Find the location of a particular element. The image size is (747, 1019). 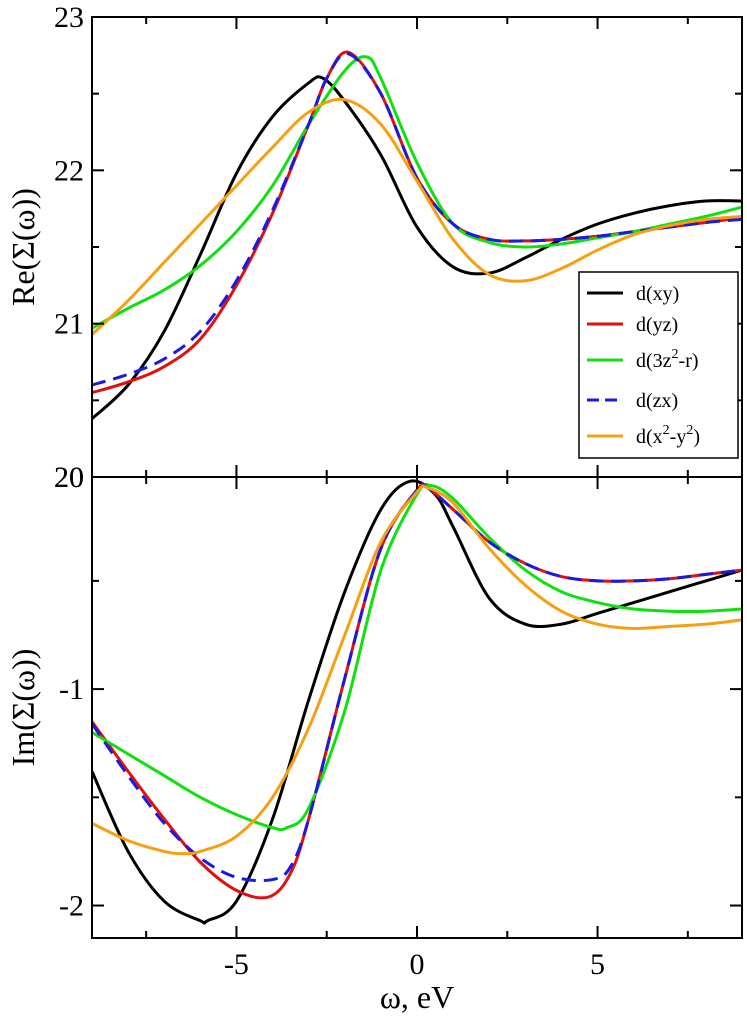

top-ytick-label: 21 is located at coordinates (69, 324).